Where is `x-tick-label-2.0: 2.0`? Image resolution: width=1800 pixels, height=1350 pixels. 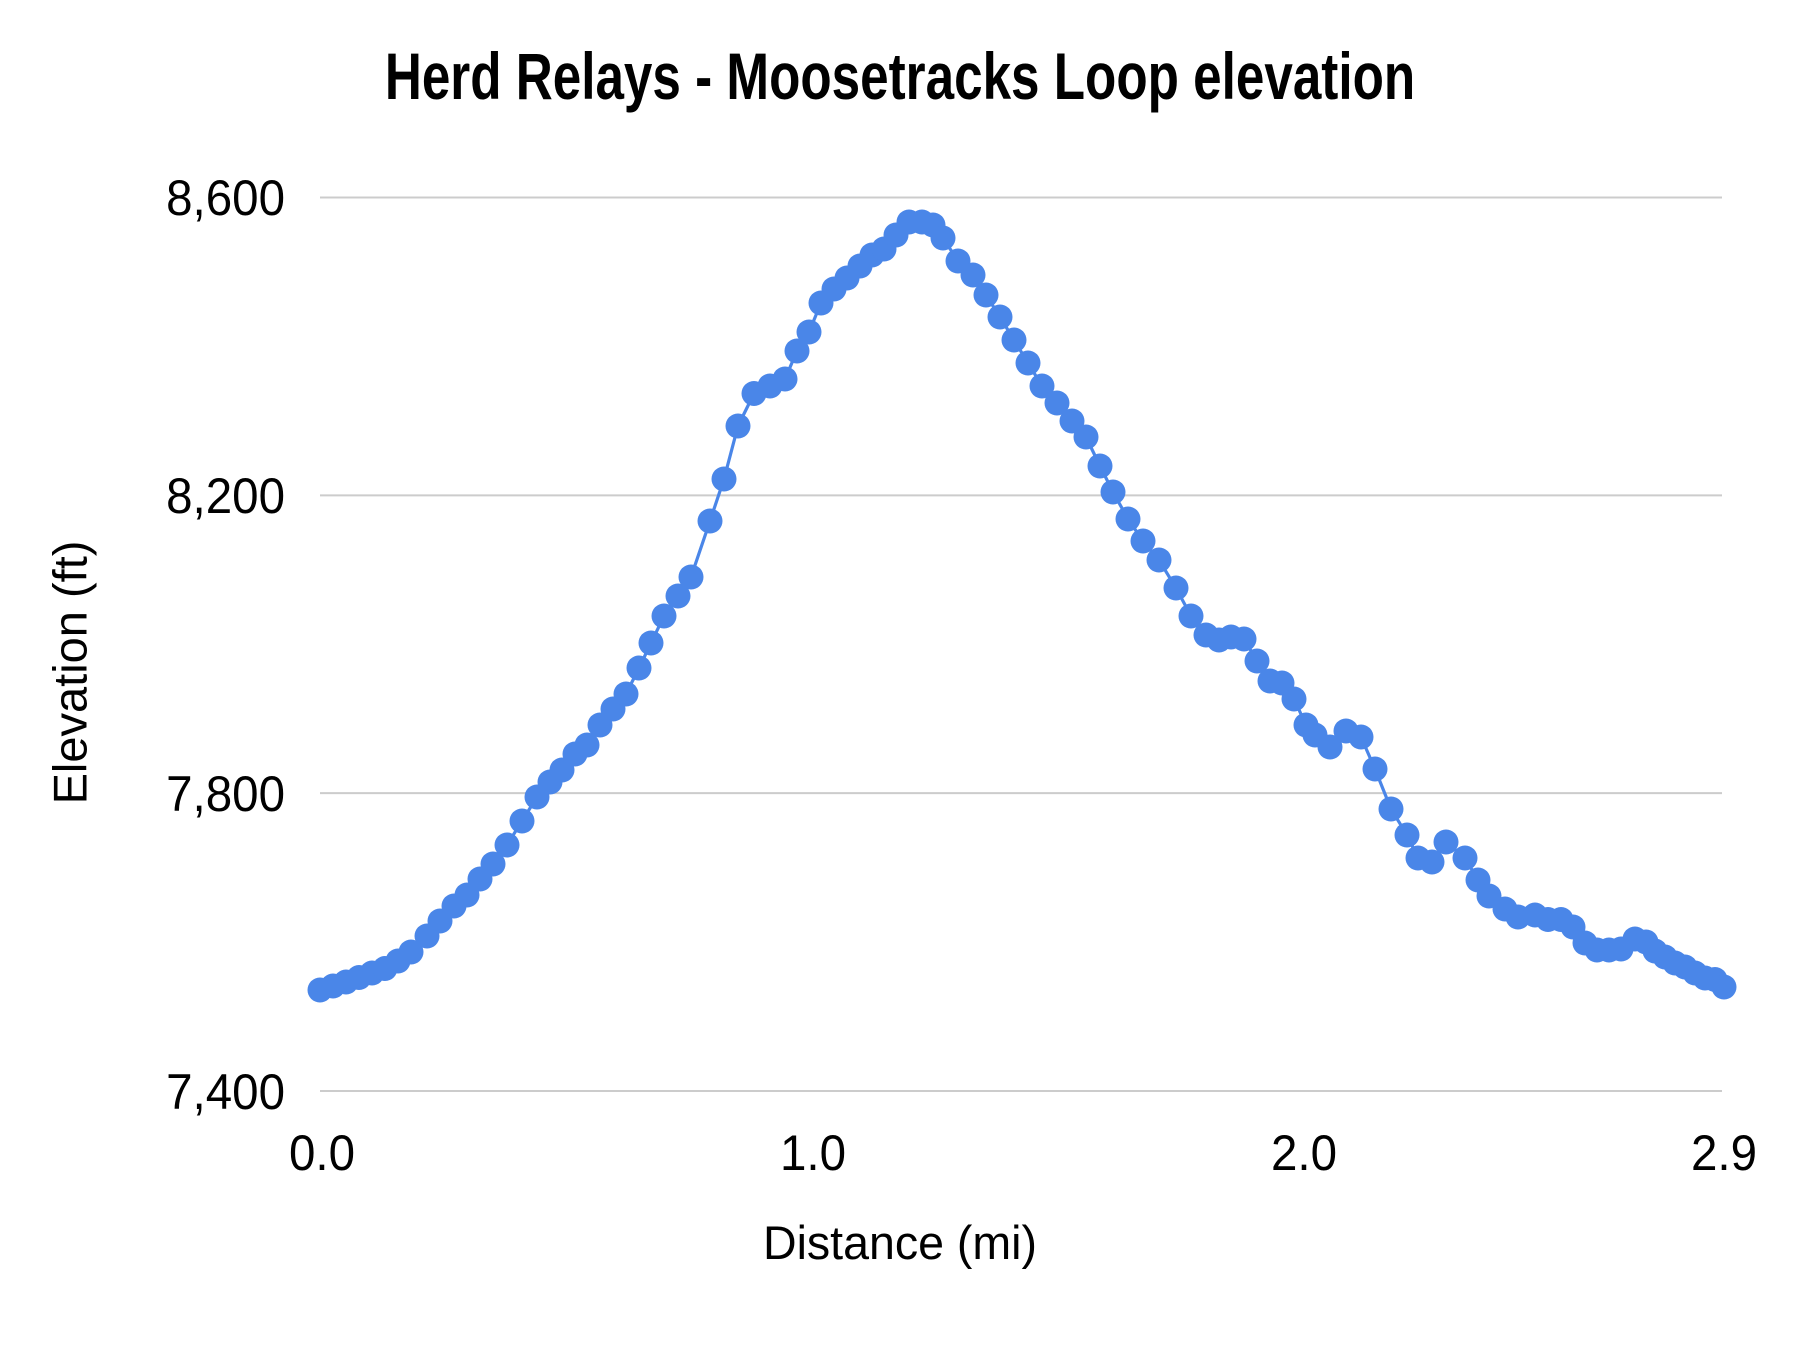
x-tick-label-2.0: 2.0 is located at coordinates (1303, 1152).